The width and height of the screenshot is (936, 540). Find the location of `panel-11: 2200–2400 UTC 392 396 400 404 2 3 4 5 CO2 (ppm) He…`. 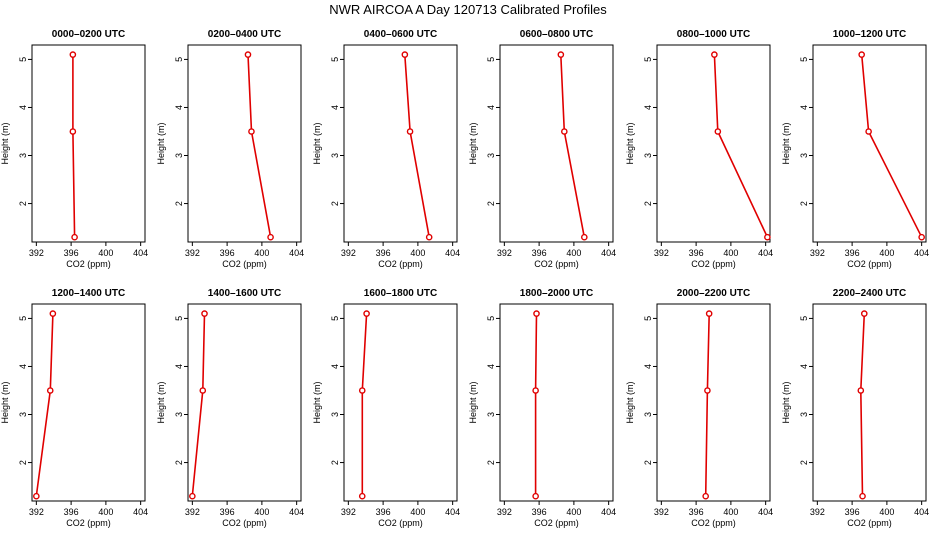

panel-11: 2200–2400 UTC 392 396 400 404 2 3 4 5 CO2 (ppm) He… is located at coordinates (855, 408).